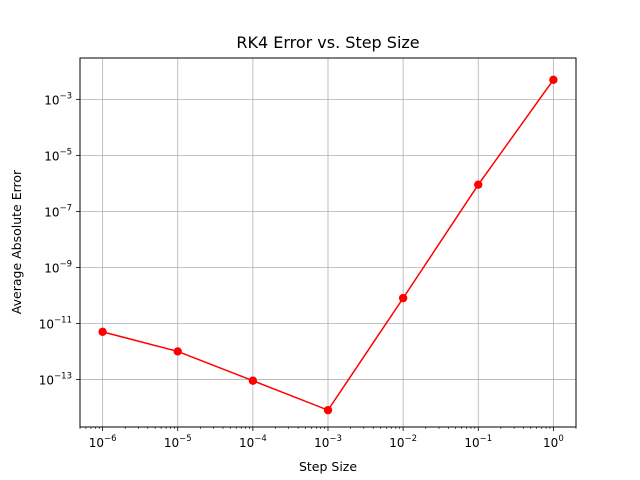 This screenshot has height=480, width=640. I want to click on x-tick-label: 10⁻², so click(403, 442).